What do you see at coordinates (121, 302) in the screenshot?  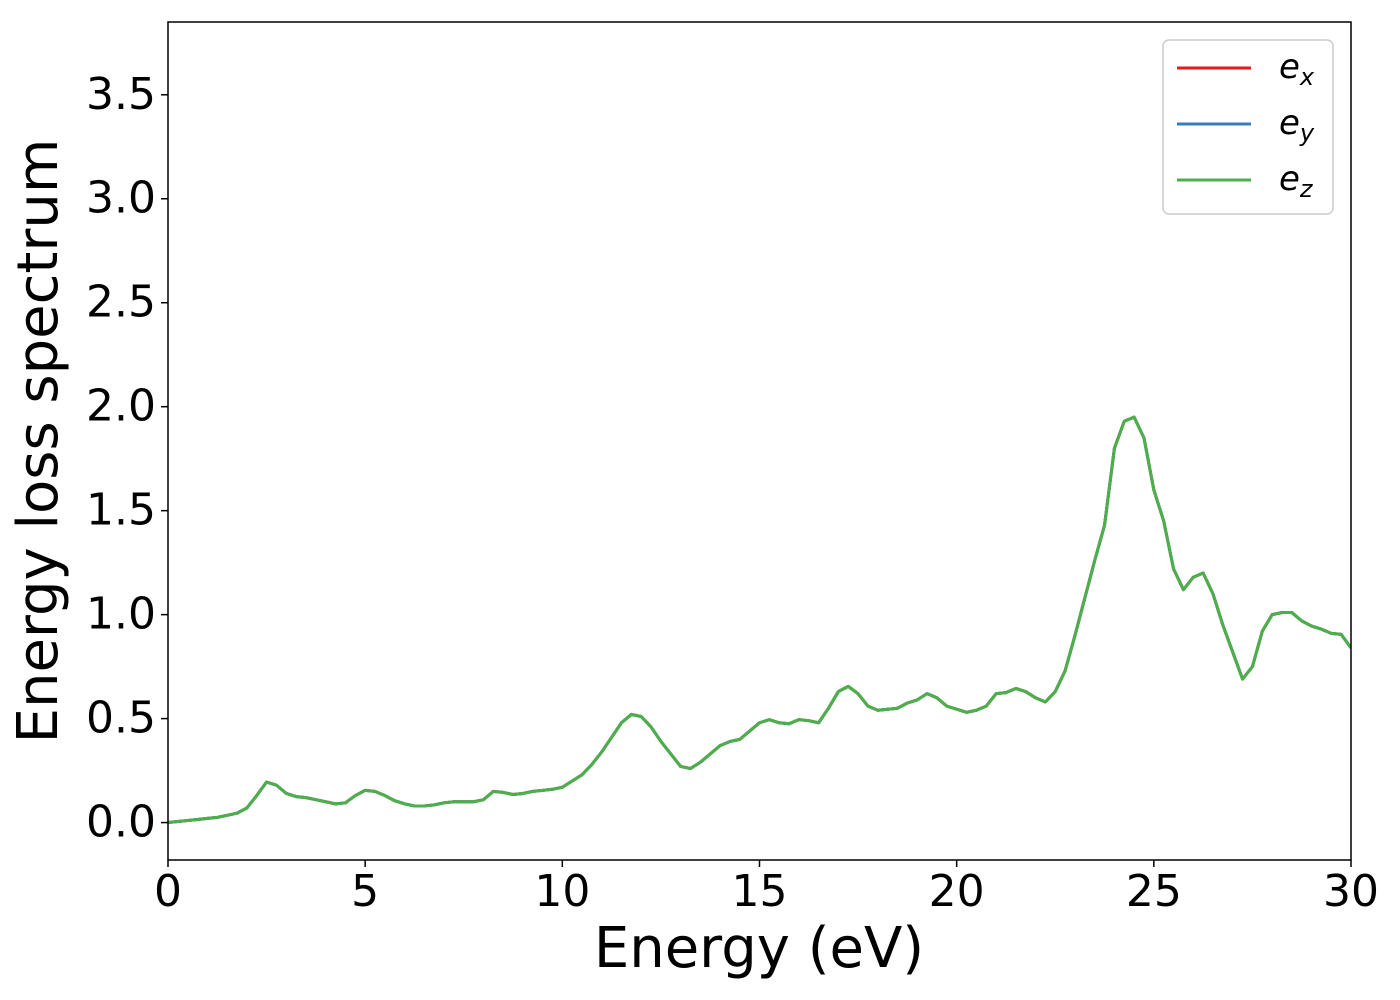 I see `y-tick-label: 2.5` at bounding box center [121, 302].